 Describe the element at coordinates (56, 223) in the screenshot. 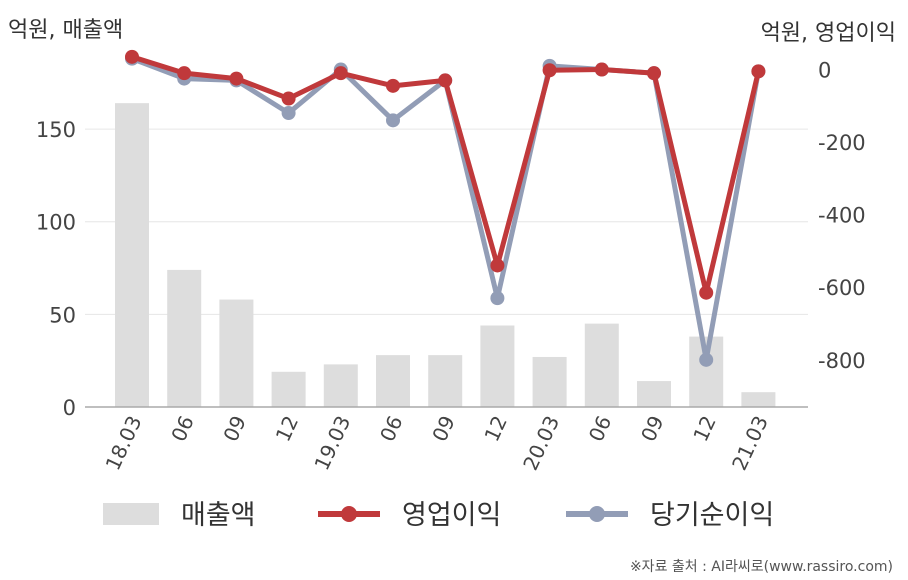

I see `left-tick-label: 100` at that location.